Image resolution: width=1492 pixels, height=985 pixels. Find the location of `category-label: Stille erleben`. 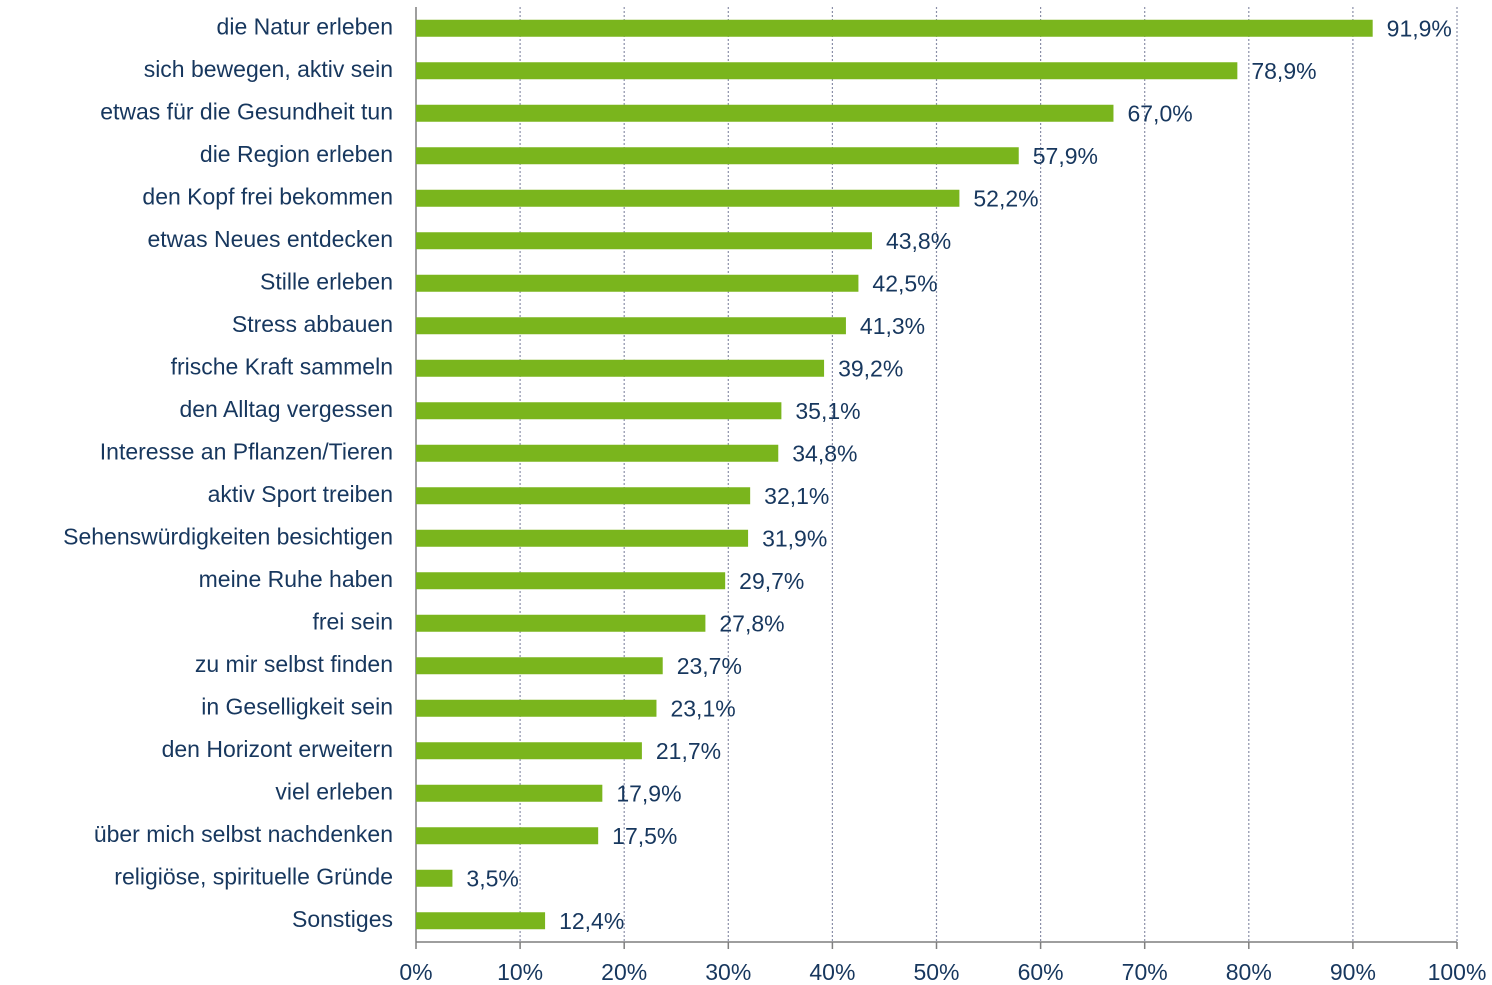

category-label: Stille erleben is located at coordinates (326, 281).